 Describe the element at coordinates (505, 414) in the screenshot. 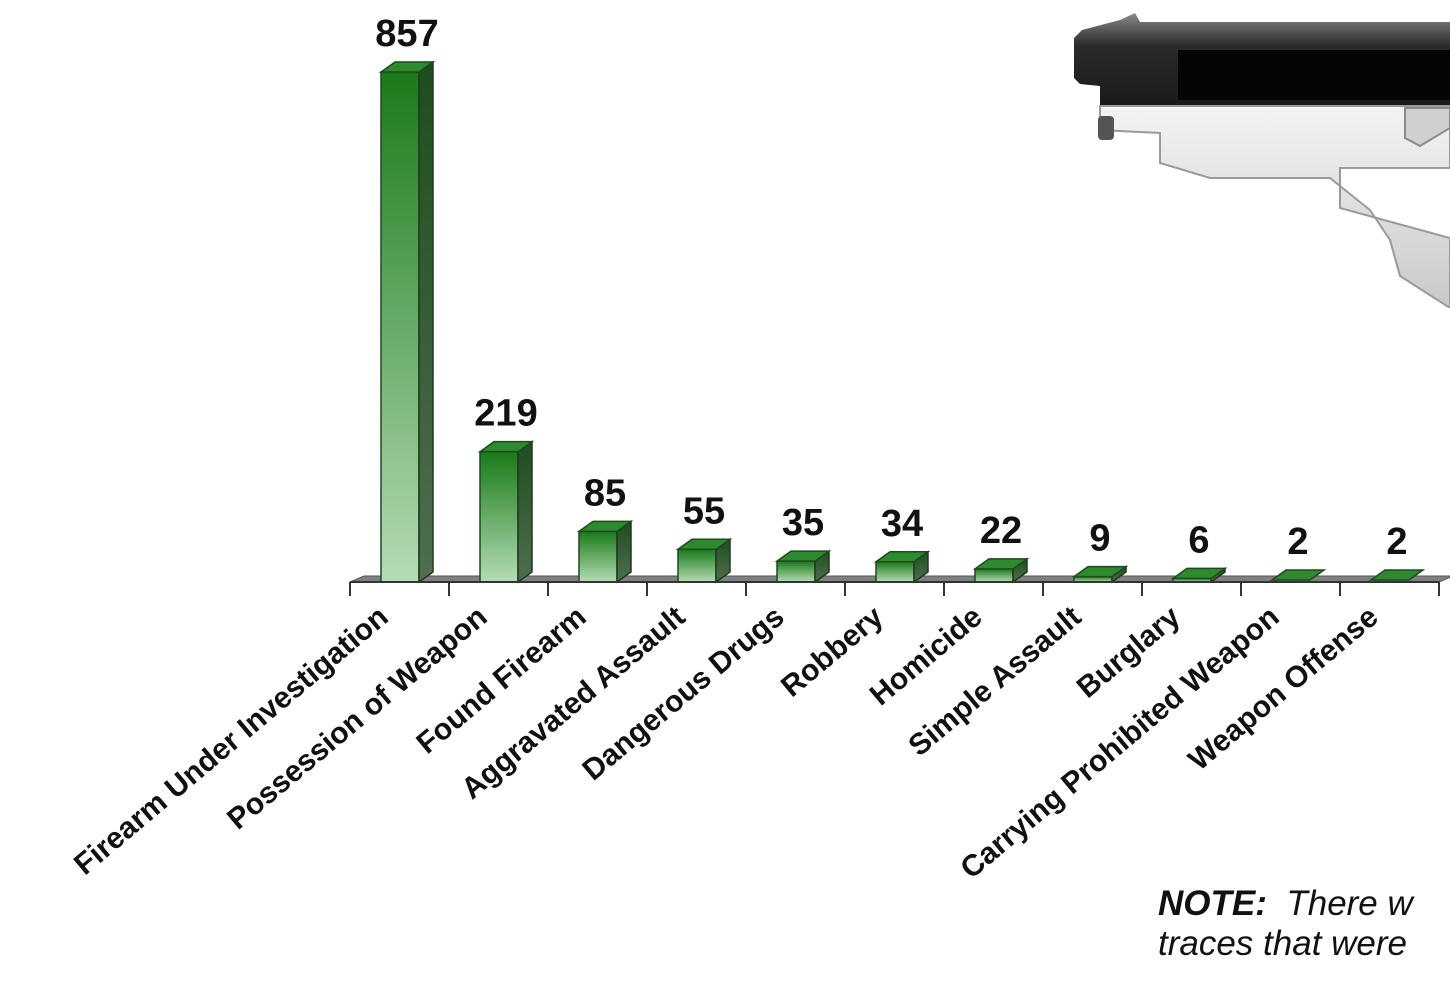

I see `value-label: 219` at that location.